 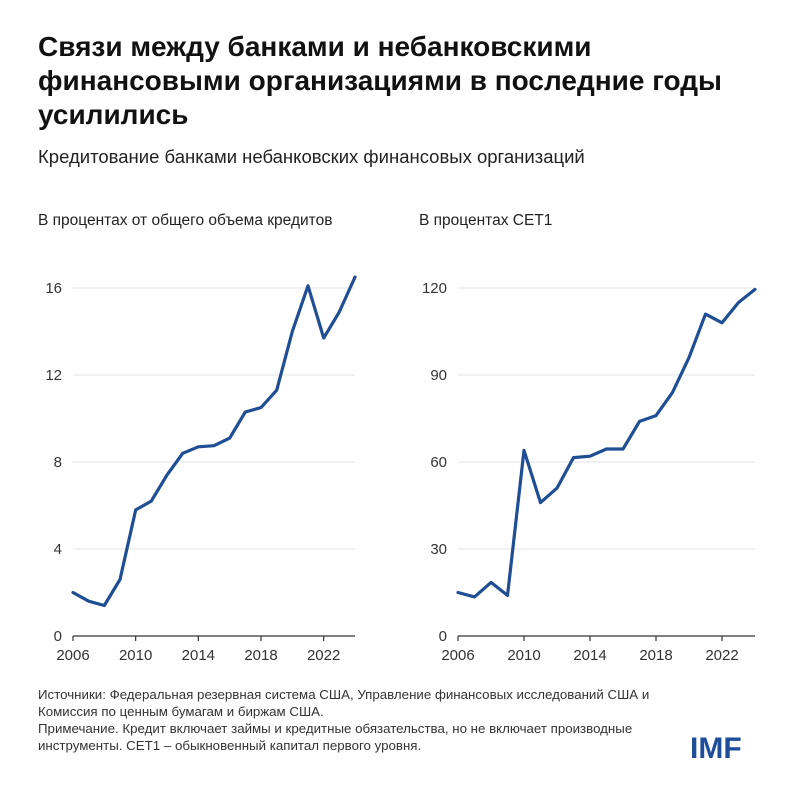 What do you see at coordinates (185, 220) in the screenshot?
I see `left-panel-title: В процентах от общего объема кредитов` at bounding box center [185, 220].